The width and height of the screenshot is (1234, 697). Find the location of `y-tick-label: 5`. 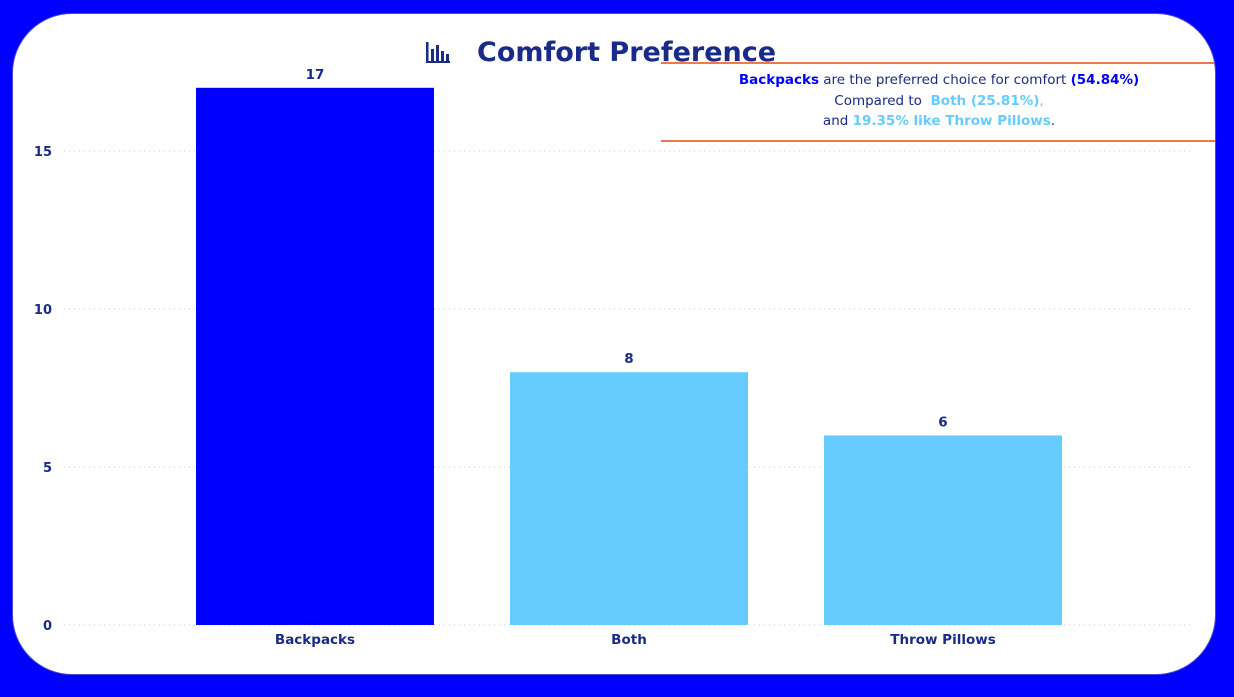

y-tick-label: 5 is located at coordinates (47, 468).